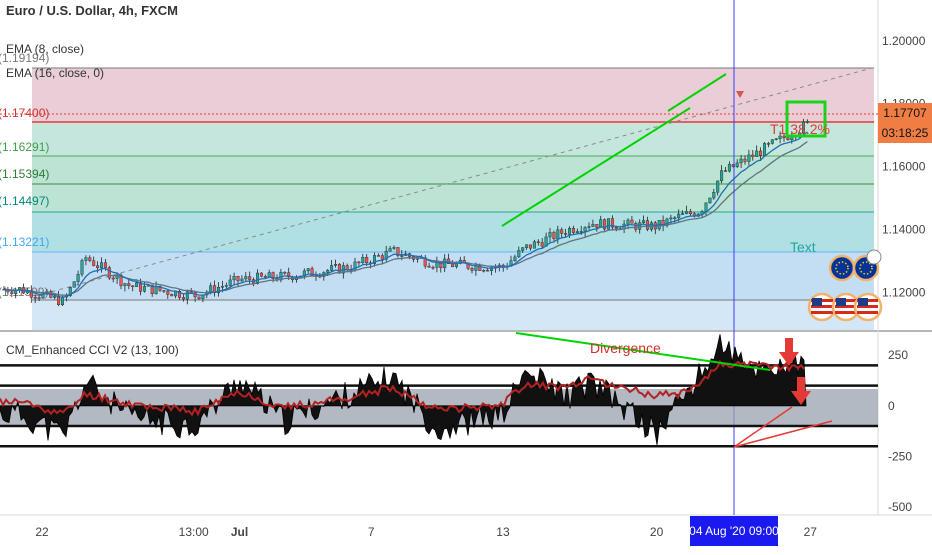  Describe the element at coordinates (845, 285) in the screenshot. I see `event-icons` at that location.